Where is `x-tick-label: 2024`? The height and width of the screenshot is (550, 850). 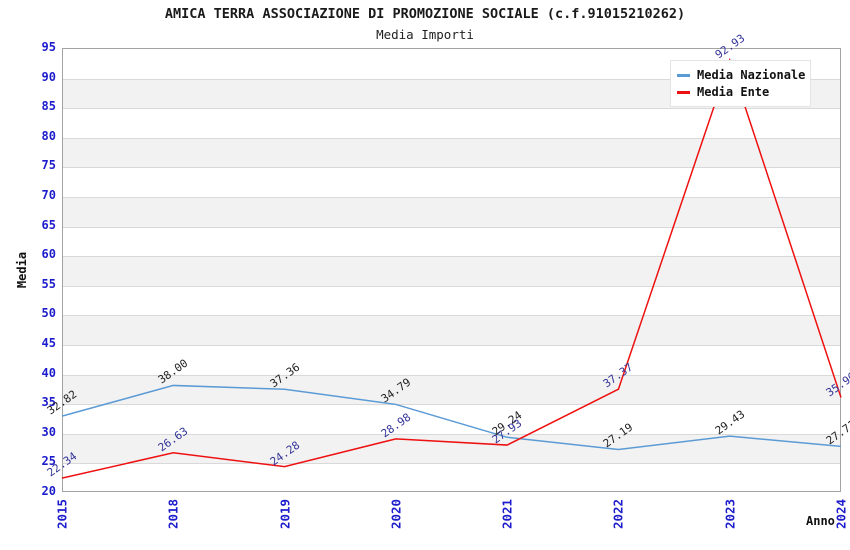
x-tick-label: 2024 is located at coordinates (841, 514).